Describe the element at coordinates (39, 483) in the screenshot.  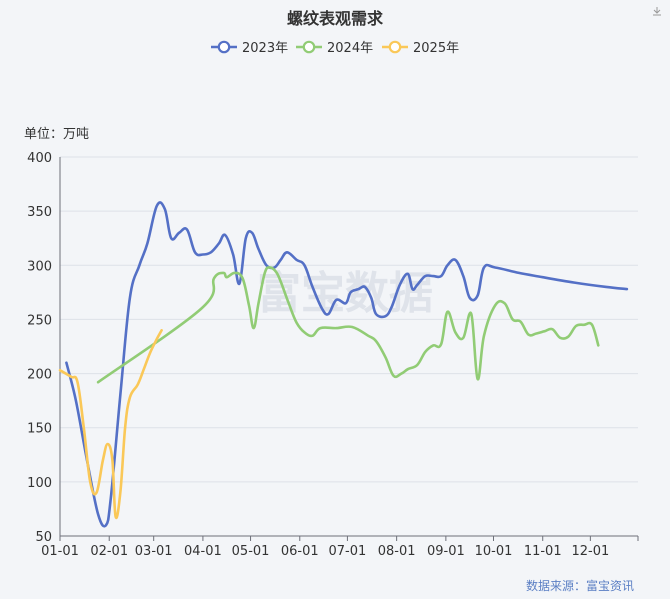
I see `y-tick-label: 100` at that location.